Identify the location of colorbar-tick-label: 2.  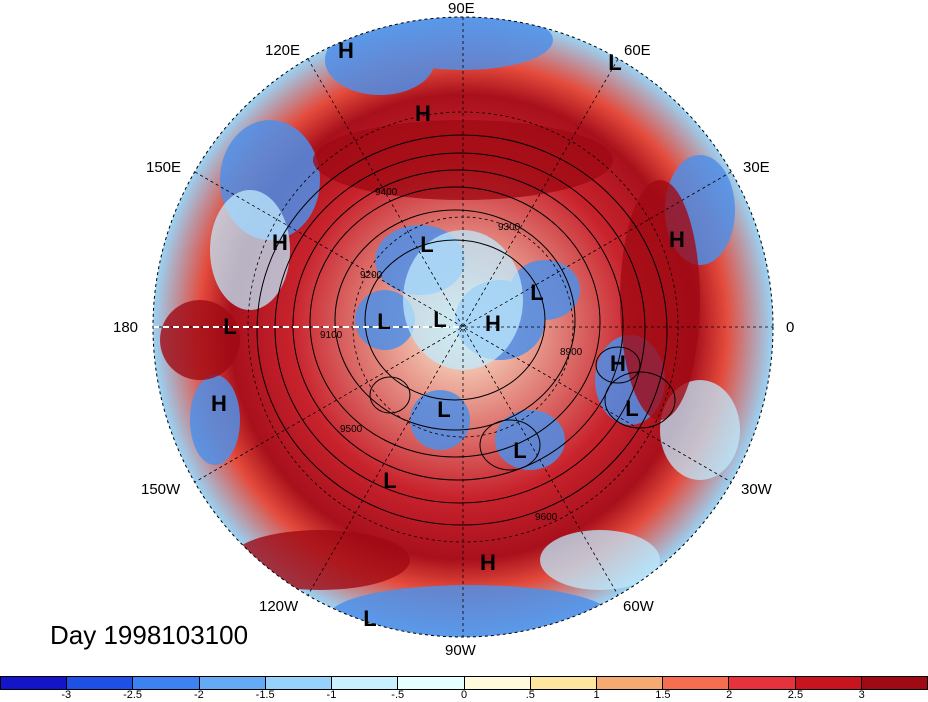
(729, 695).